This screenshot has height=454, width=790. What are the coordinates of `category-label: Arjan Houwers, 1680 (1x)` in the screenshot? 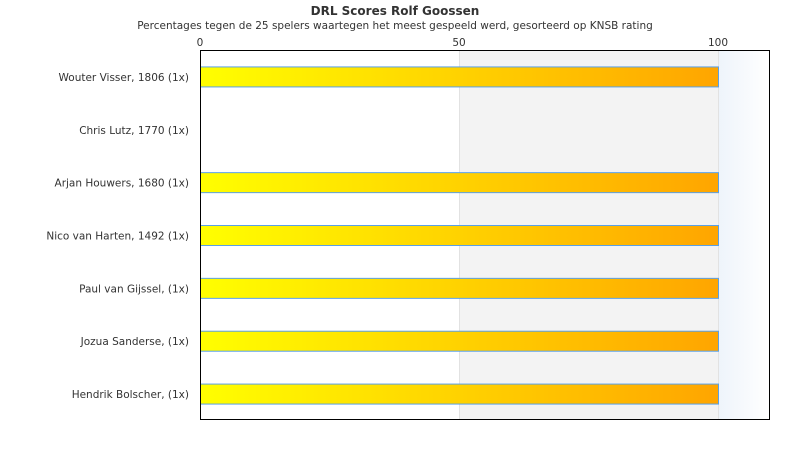 It's located at (122, 184).